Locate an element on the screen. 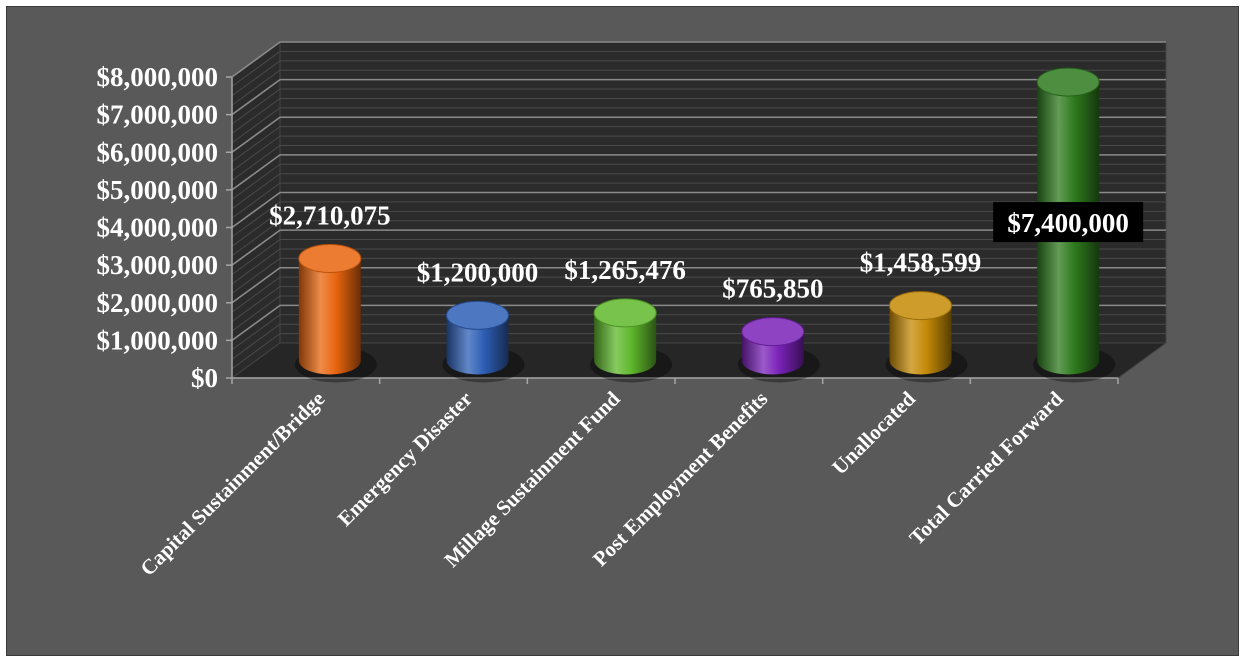 This screenshot has width=1244, height=662. data-label: $7,400,000 is located at coordinates (1068, 223).